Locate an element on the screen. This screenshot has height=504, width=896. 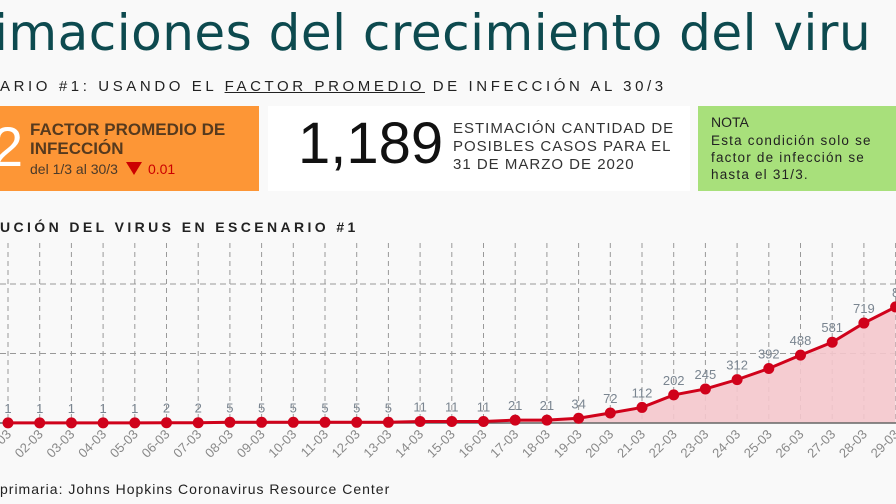
data-label: 34 is located at coordinates (578, 403).